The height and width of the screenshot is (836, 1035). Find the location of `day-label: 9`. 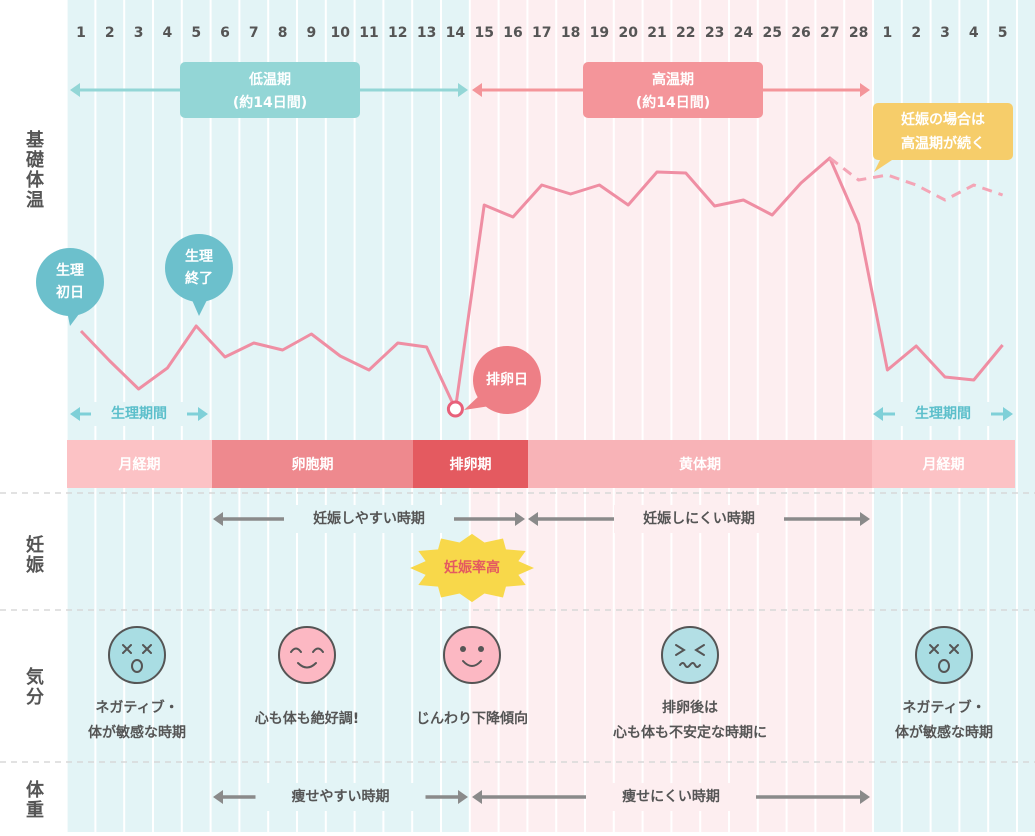

day-label: 9 is located at coordinates (312, 33).